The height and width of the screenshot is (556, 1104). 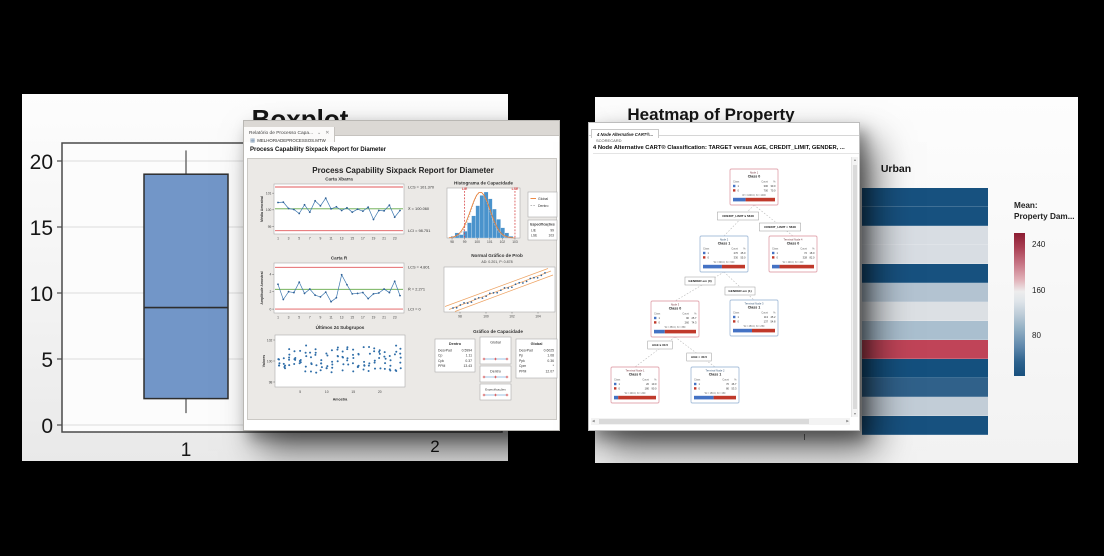 I want to click on legend-box, so click(x=542, y=204).